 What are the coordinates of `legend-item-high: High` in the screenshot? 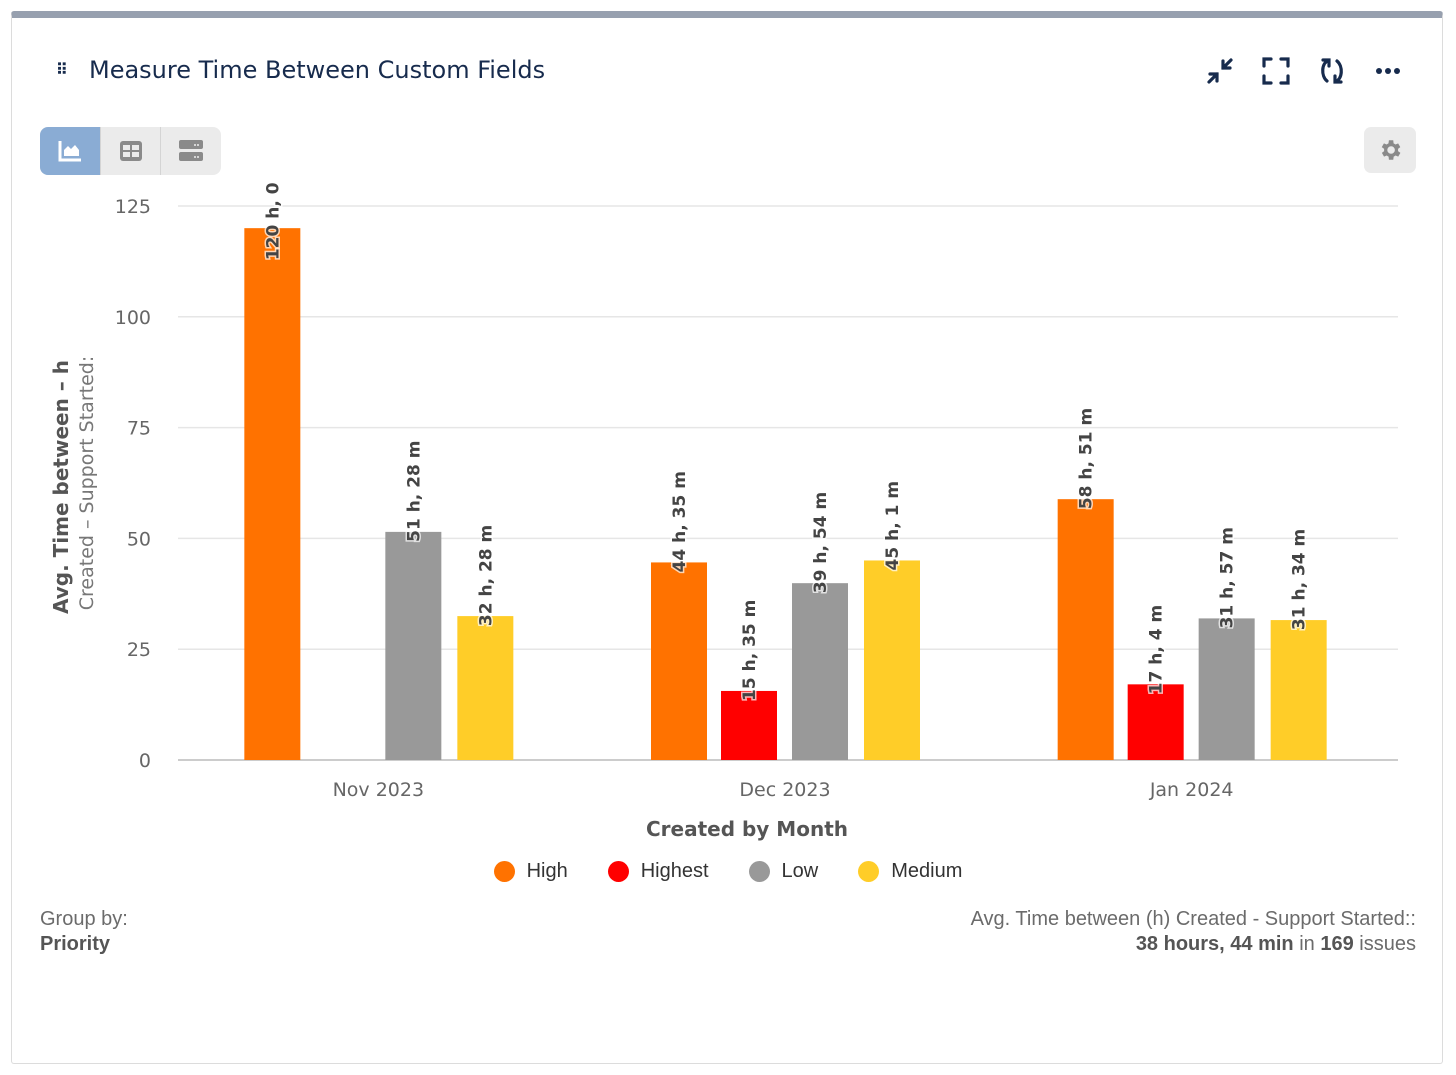 It's located at (530, 871).